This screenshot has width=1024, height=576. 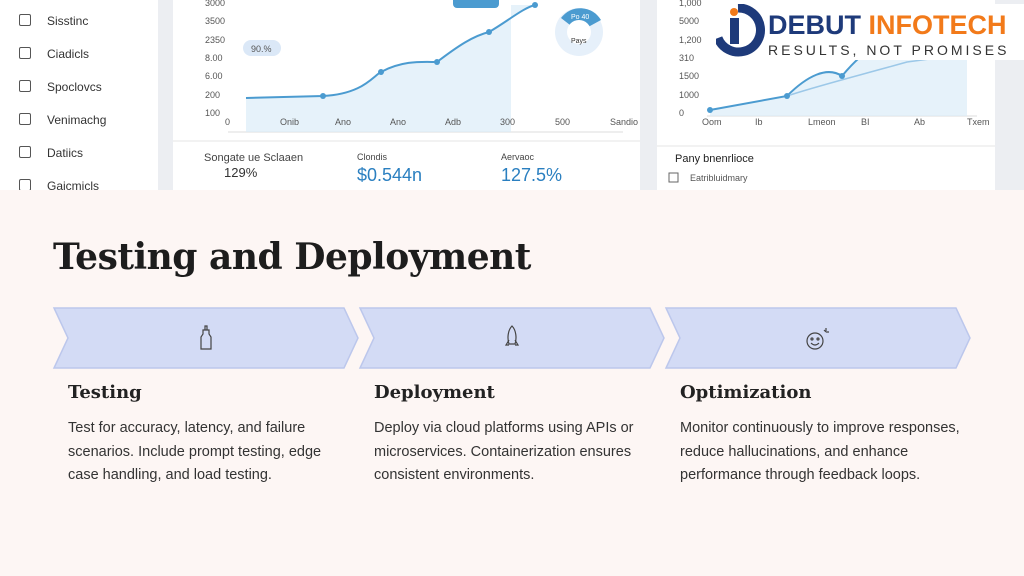 I want to click on x-tick-label: Ib, so click(x=759, y=122).